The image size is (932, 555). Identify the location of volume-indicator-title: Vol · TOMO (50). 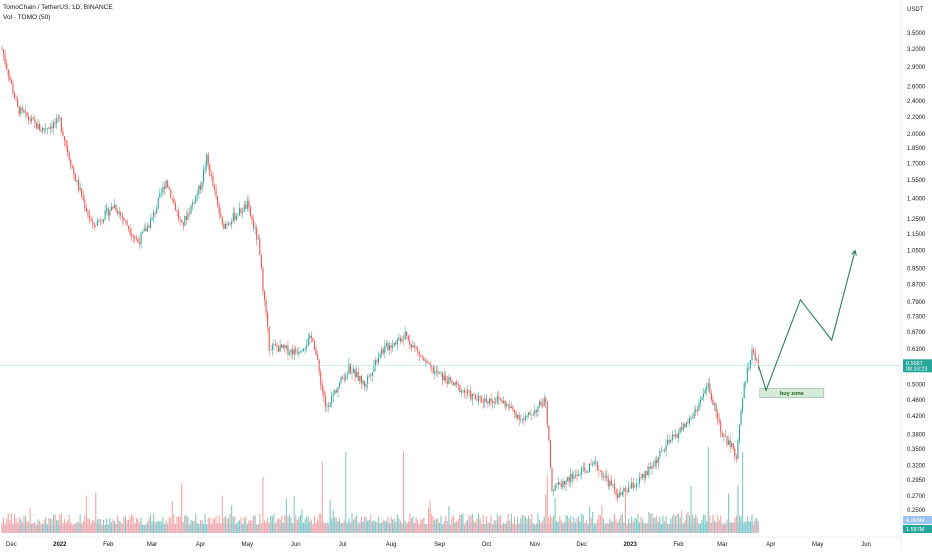
(27, 17).